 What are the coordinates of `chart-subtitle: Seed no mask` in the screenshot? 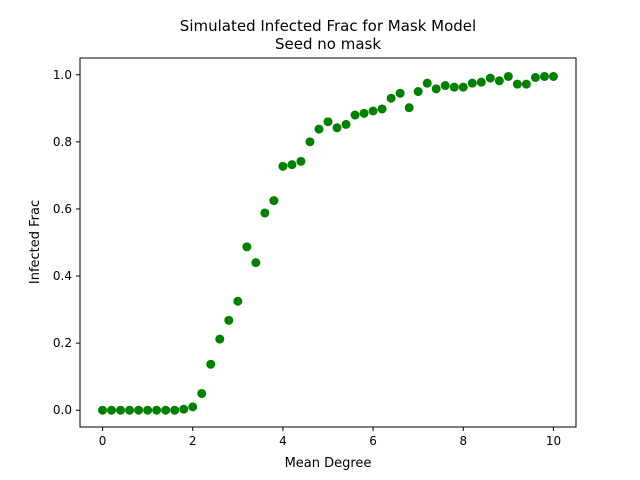 It's located at (328, 44).